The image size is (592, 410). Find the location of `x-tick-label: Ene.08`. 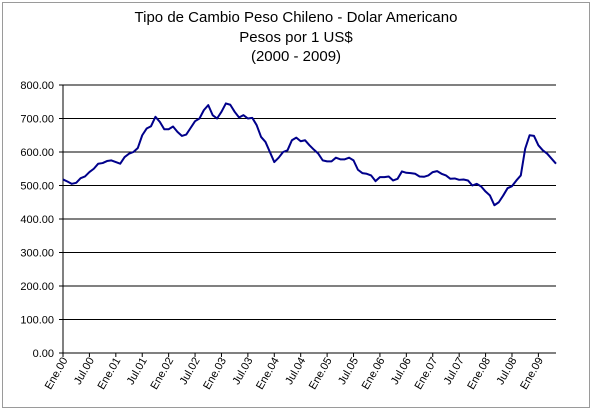

x-tick-label: Ene.08 is located at coordinates (479, 373).